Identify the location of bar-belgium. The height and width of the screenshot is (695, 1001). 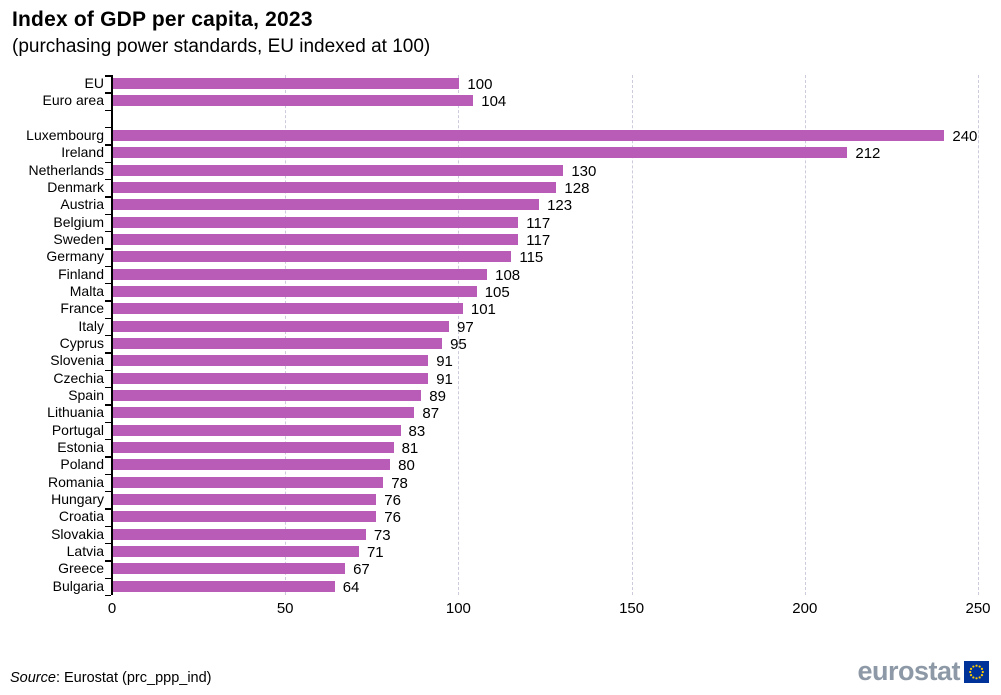
(316, 222).